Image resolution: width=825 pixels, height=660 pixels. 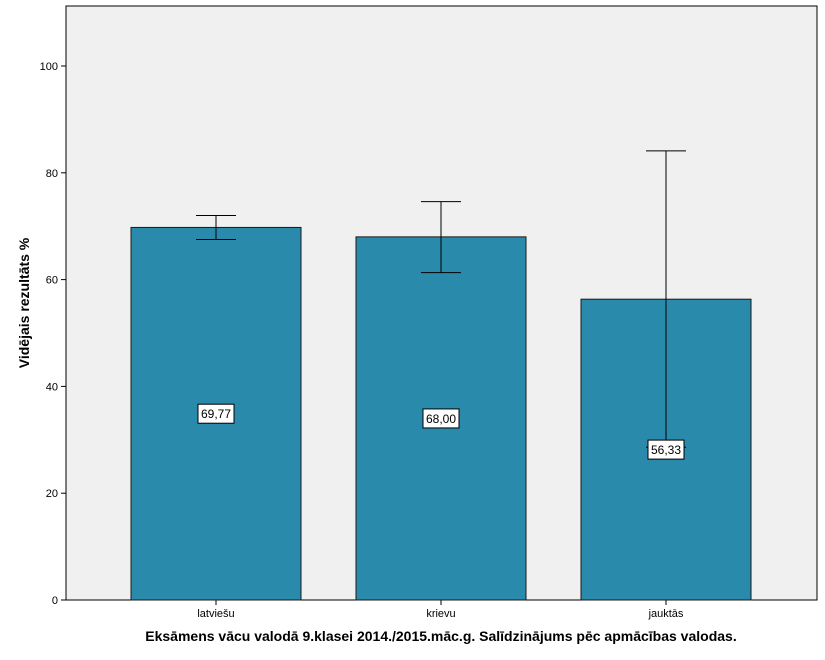 I want to click on data-labels-group: 69,77 68,00 56,33, so click(x=441, y=431).